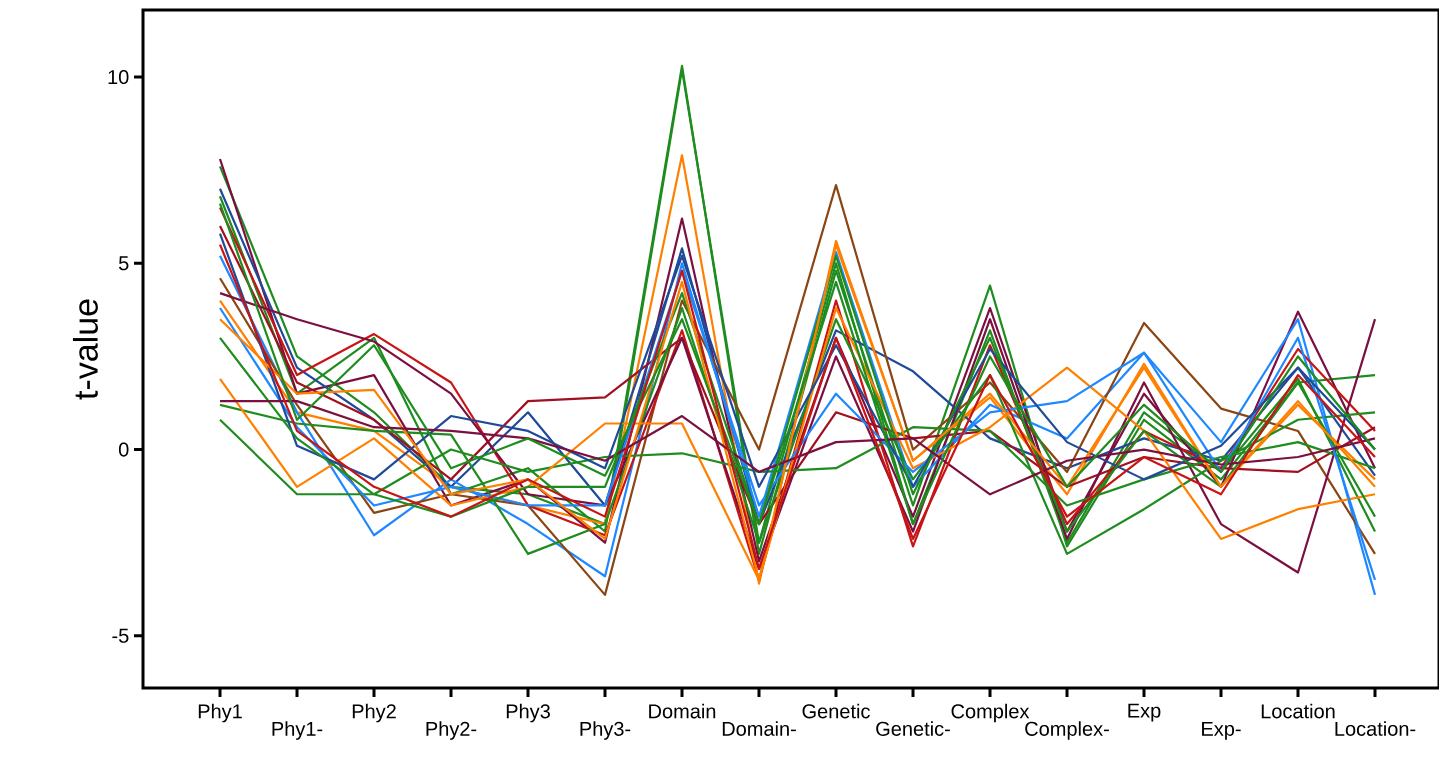 The height and width of the screenshot is (770, 1439). Describe the element at coordinates (1067, 730) in the screenshot. I see `x-tick-label: Complex-` at that location.